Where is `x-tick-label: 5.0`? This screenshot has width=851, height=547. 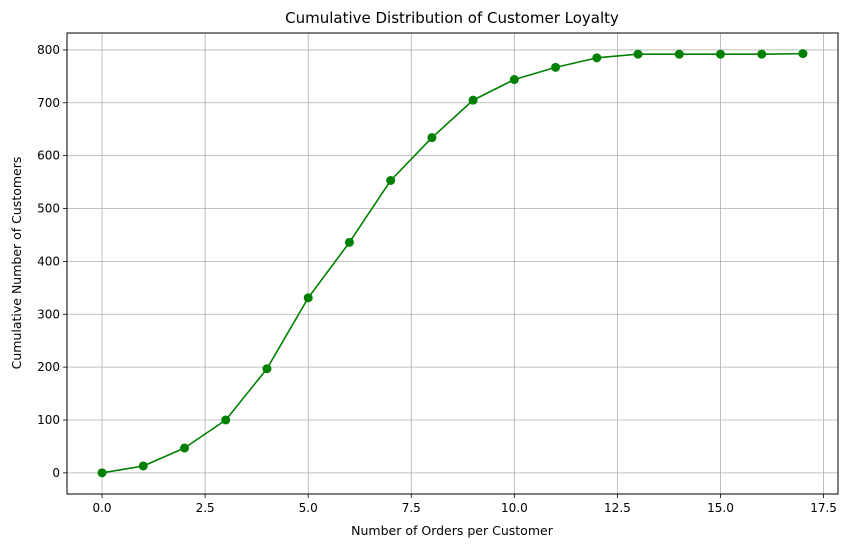 x-tick-label: 5.0 is located at coordinates (308, 508).